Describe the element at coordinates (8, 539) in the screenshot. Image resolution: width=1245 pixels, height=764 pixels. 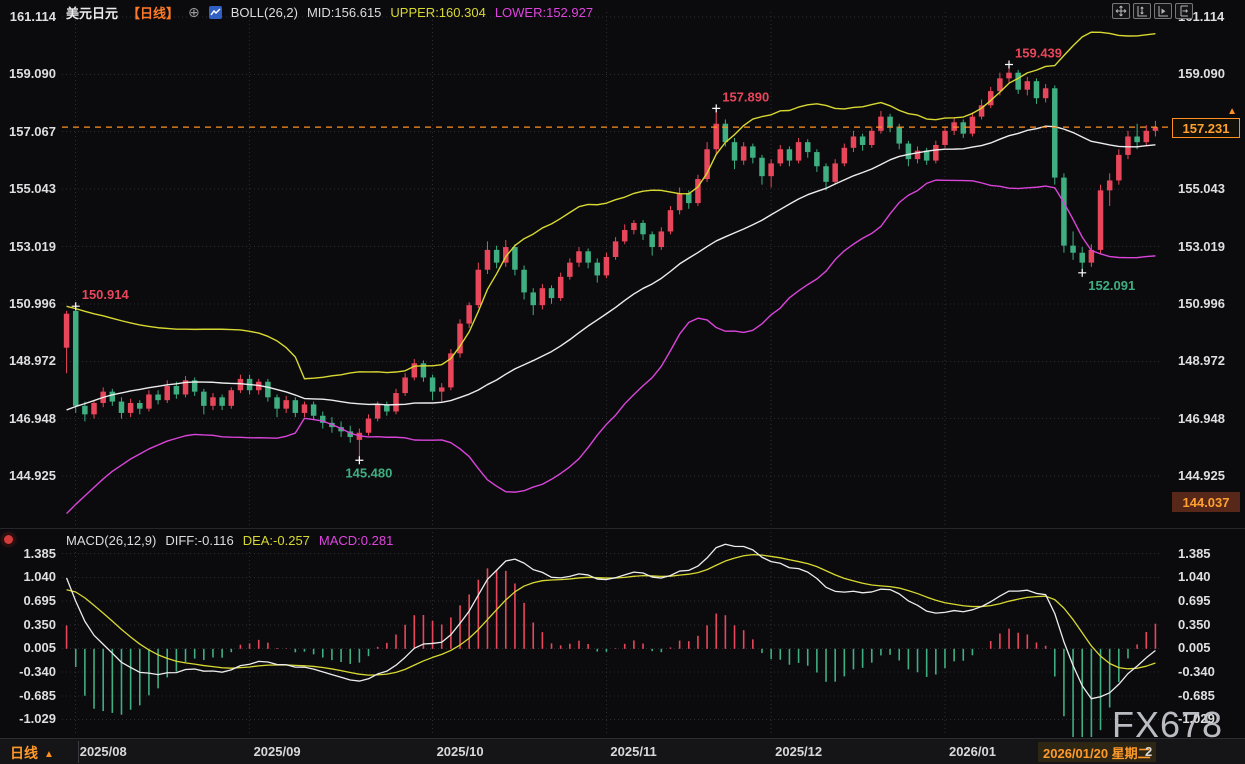
I see `indicator-dot-icon` at that location.